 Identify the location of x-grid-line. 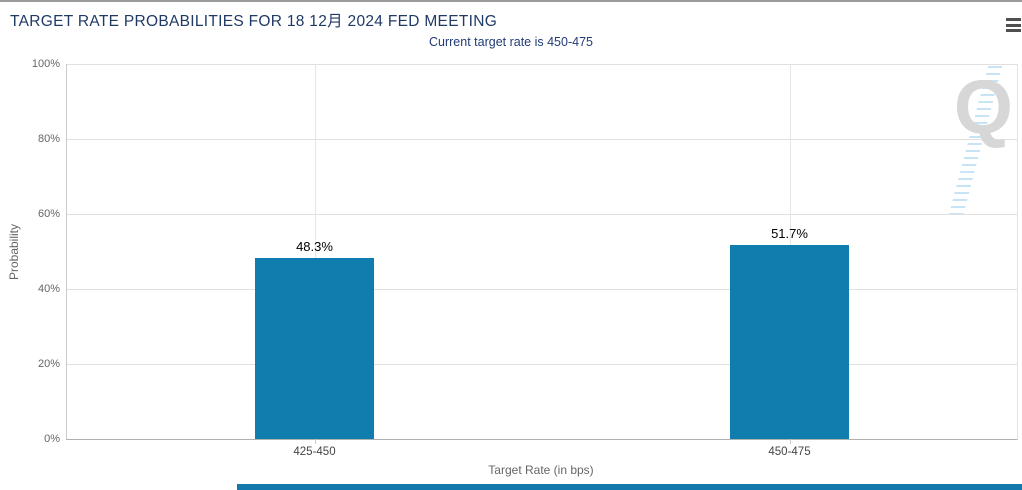
(315, 251).